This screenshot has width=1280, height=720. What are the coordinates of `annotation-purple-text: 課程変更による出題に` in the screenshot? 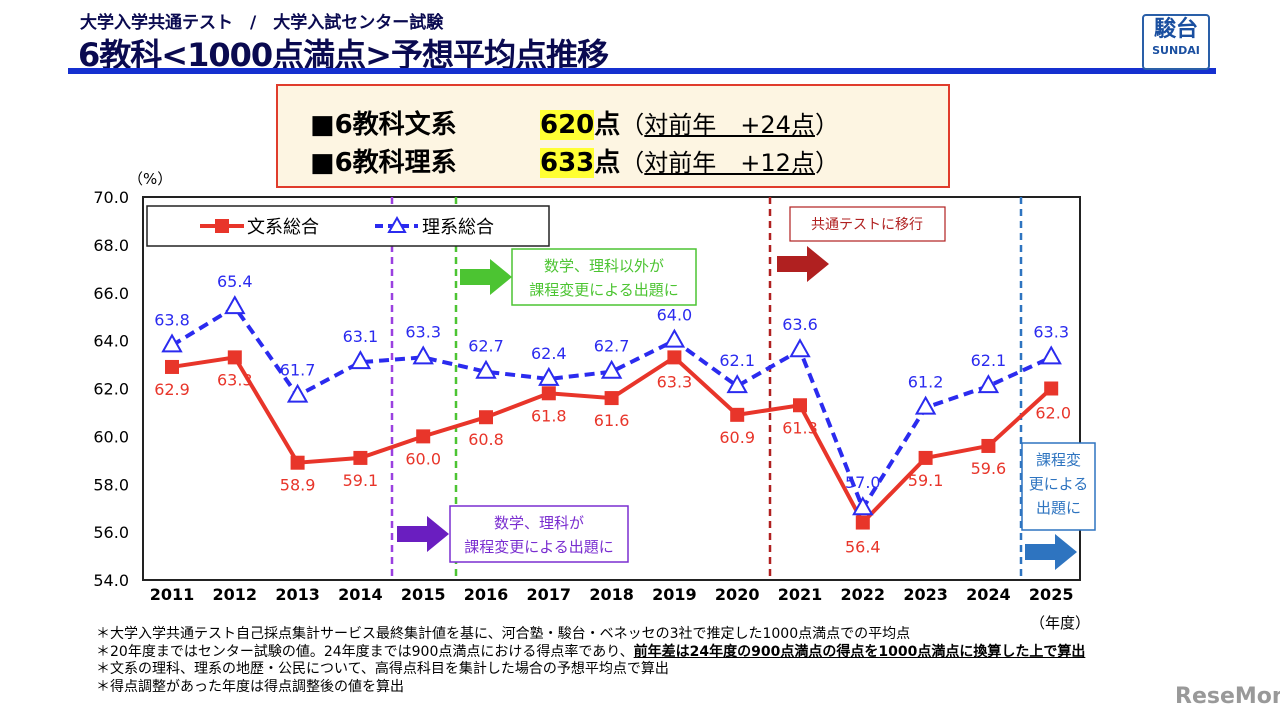 It's located at (539, 547).